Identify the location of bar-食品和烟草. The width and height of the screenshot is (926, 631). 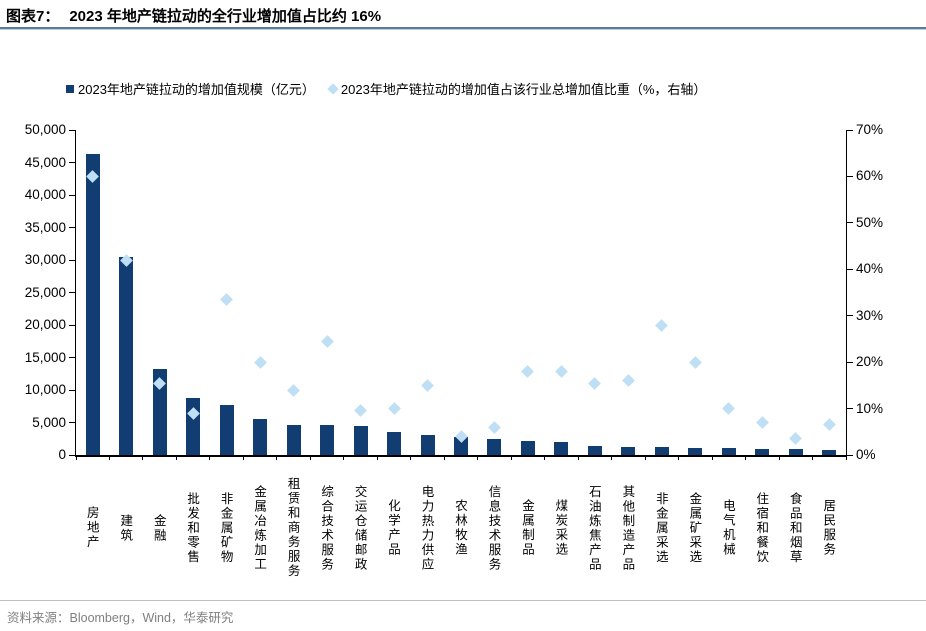
(795, 452).